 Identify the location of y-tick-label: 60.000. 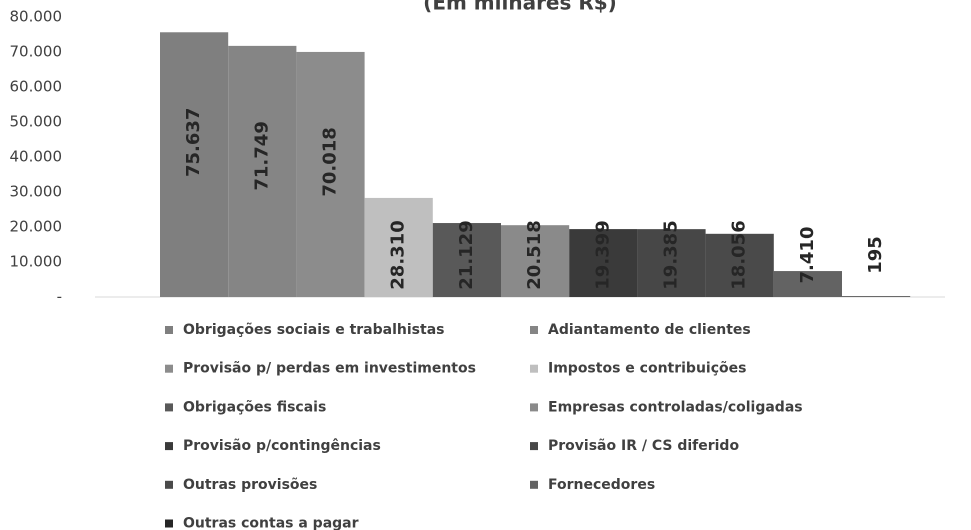
(36, 87).